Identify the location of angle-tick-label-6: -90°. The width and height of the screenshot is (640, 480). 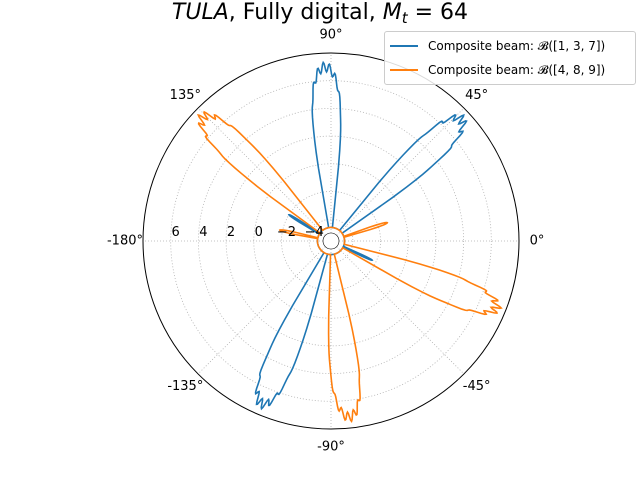
(331, 447).